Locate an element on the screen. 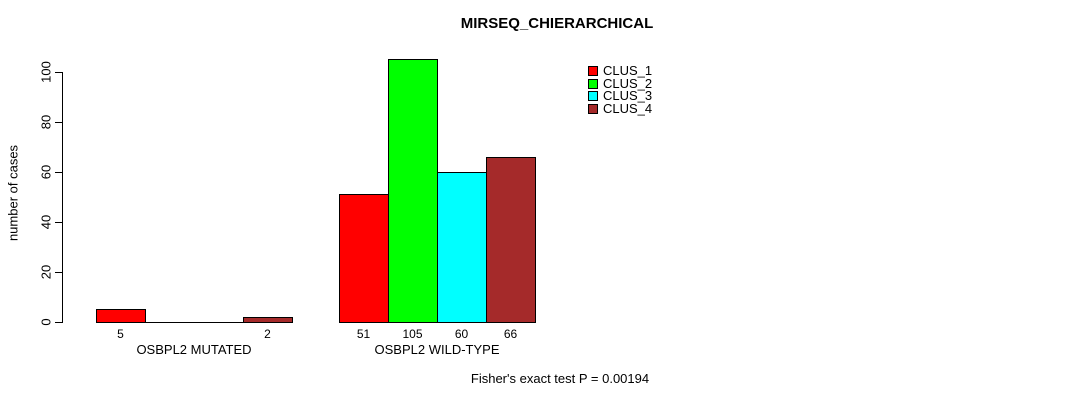  y-axis-line is located at coordinates (62, 197).